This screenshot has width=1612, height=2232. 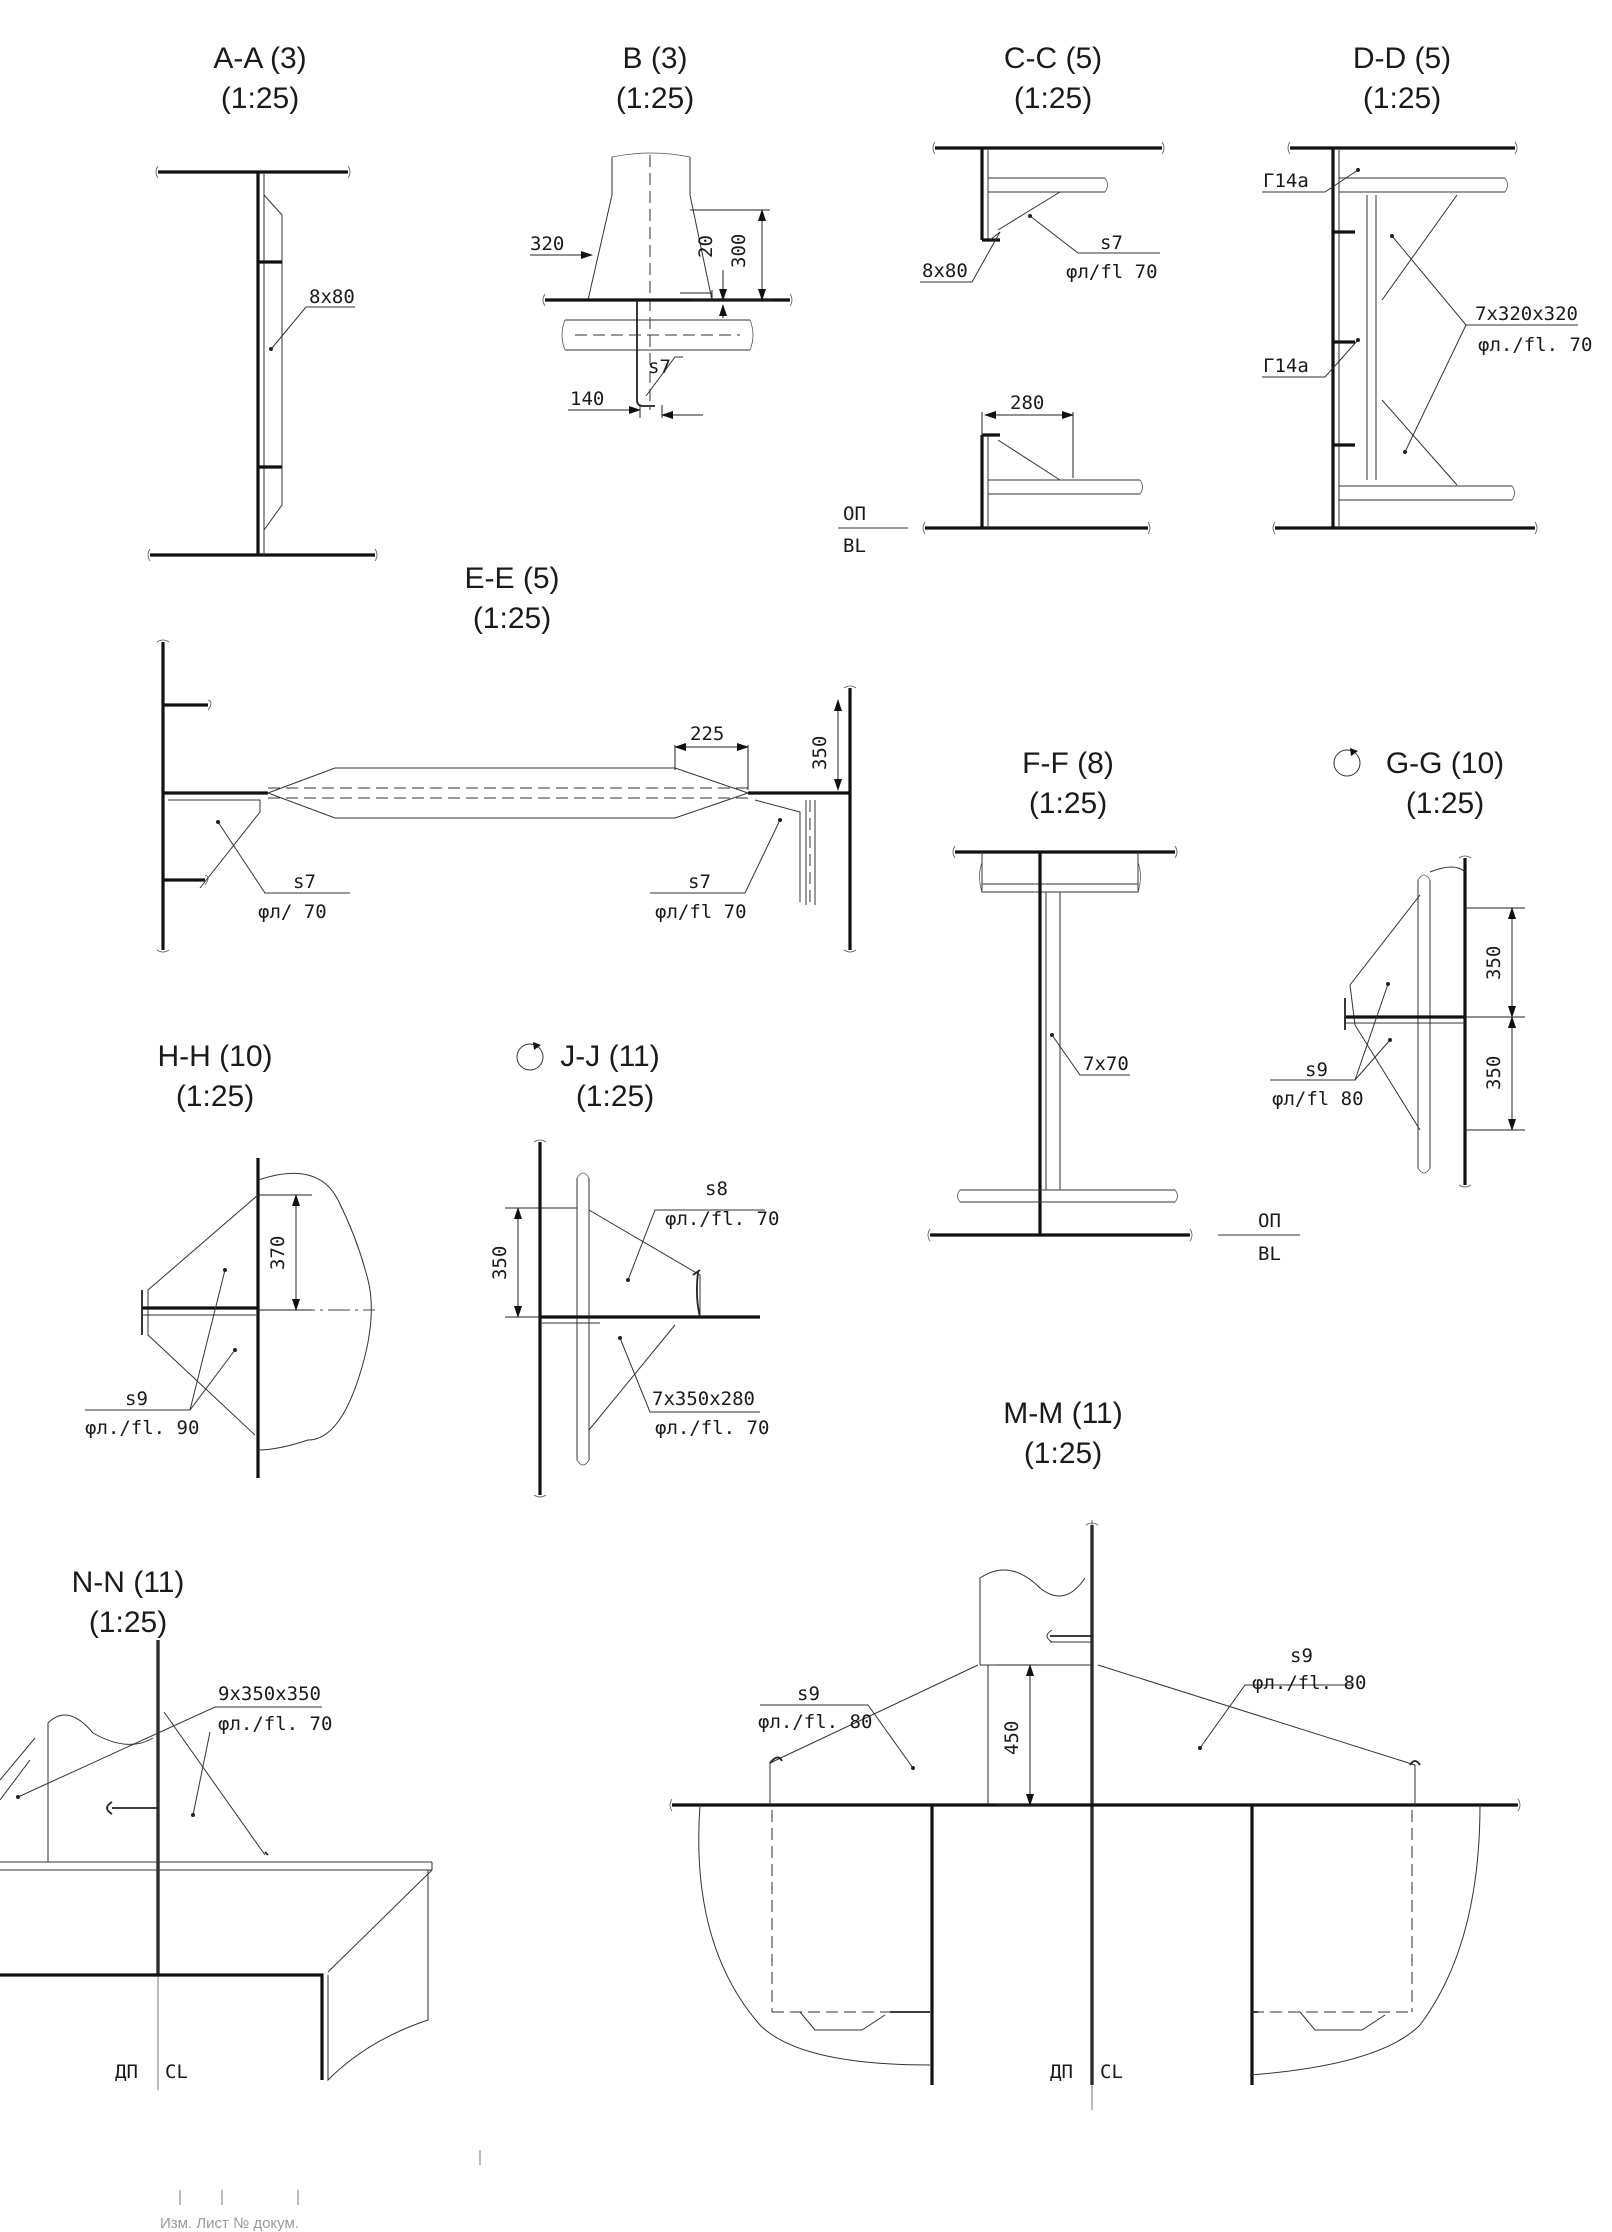 What do you see at coordinates (1445, 763) in the screenshot?
I see `view-g-g-title: G-G (10)` at bounding box center [1445, 763].